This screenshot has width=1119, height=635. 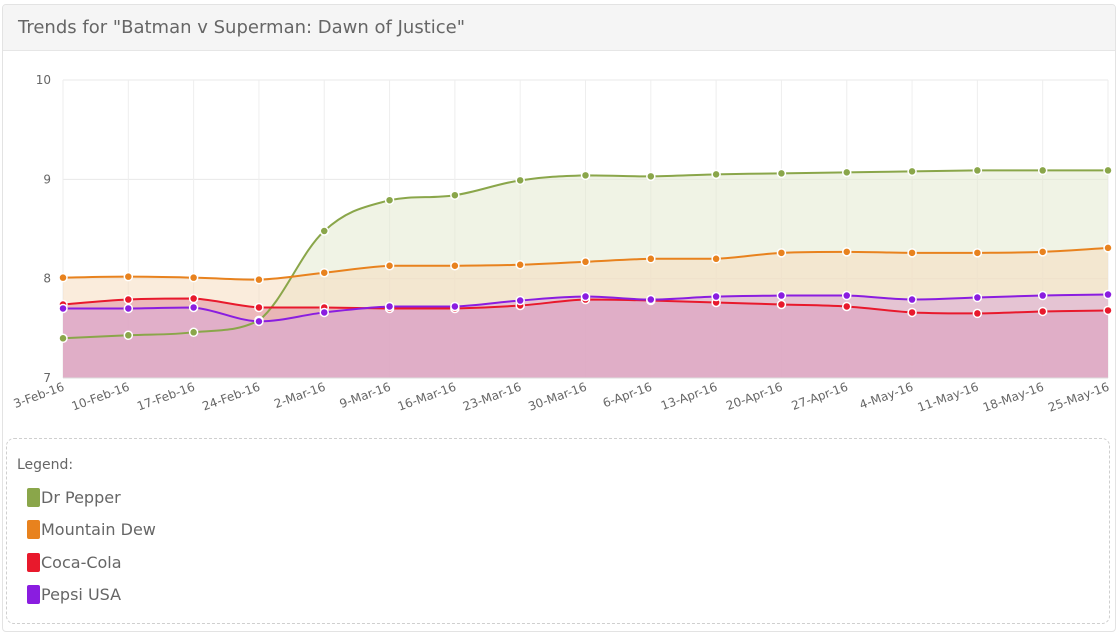 What do you see at coordinates (39, 395) in the screenshot?
I see `x-tick-label: 3-Feb-16` at bounding box center [39, 395].